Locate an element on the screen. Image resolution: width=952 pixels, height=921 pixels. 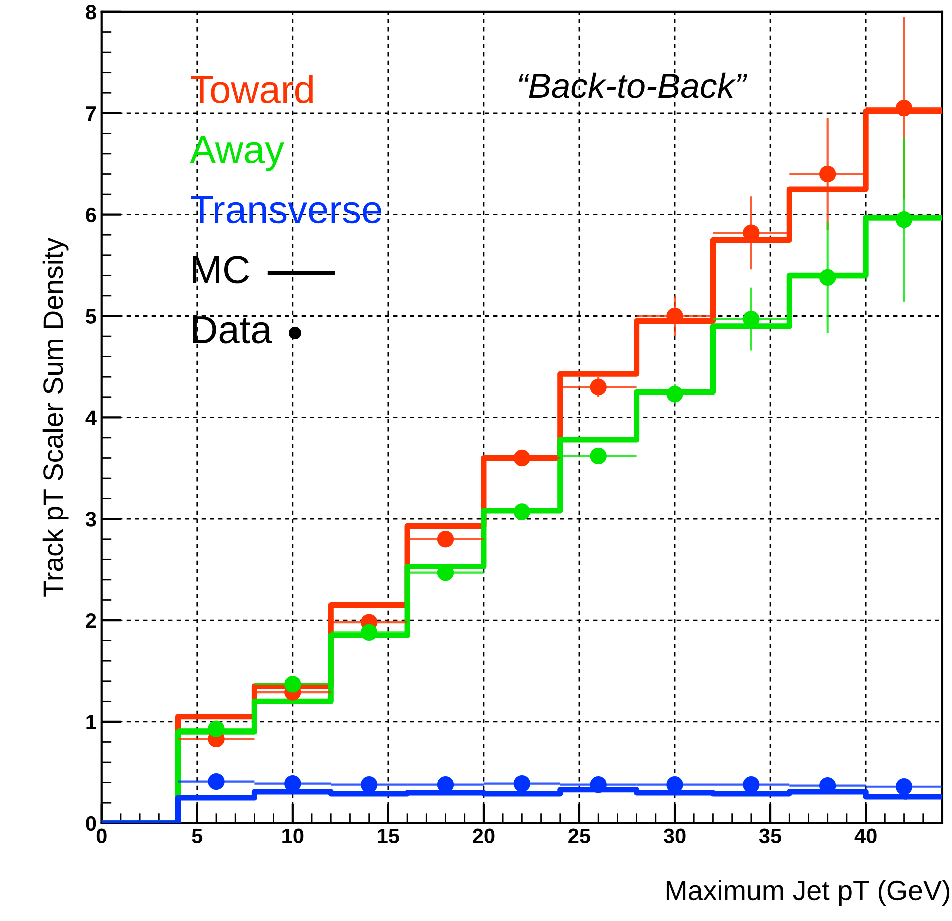
x-axis-title: Maximum Jet pT (GeV) is located at coordinates (808, 893).